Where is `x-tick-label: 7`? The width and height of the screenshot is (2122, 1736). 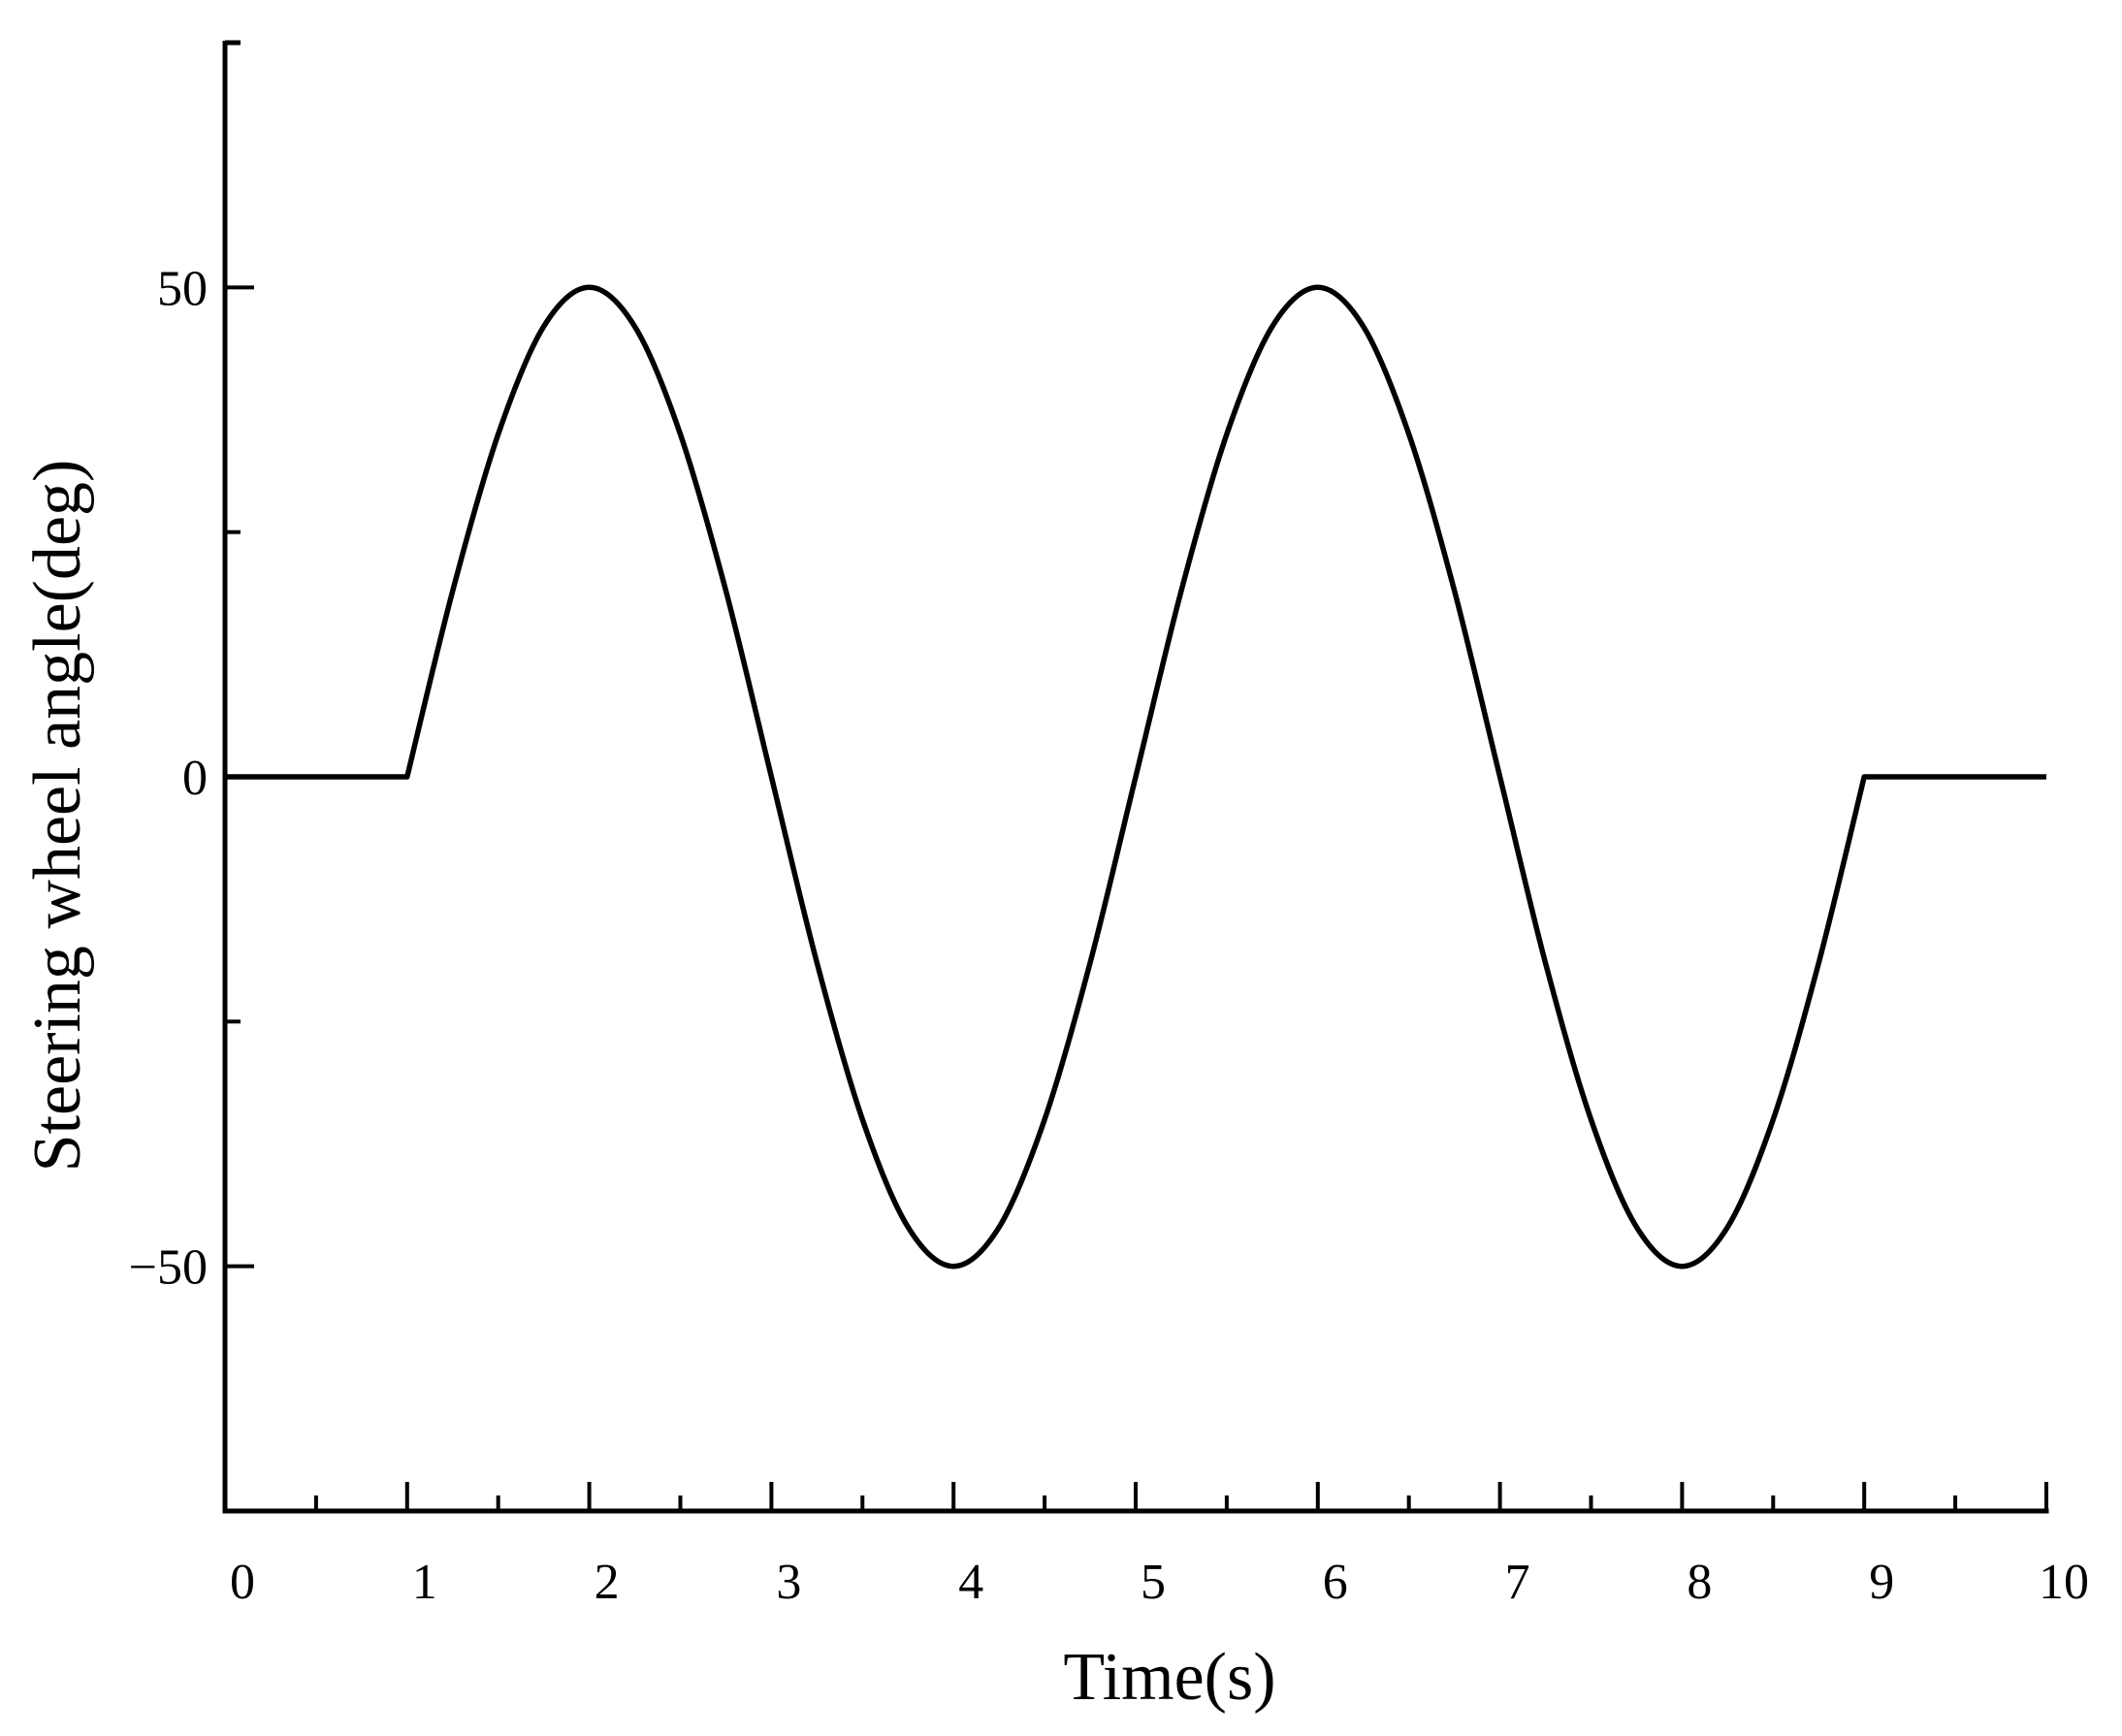
x-tick-label: 7 is located at coordinates (1518, 1582).